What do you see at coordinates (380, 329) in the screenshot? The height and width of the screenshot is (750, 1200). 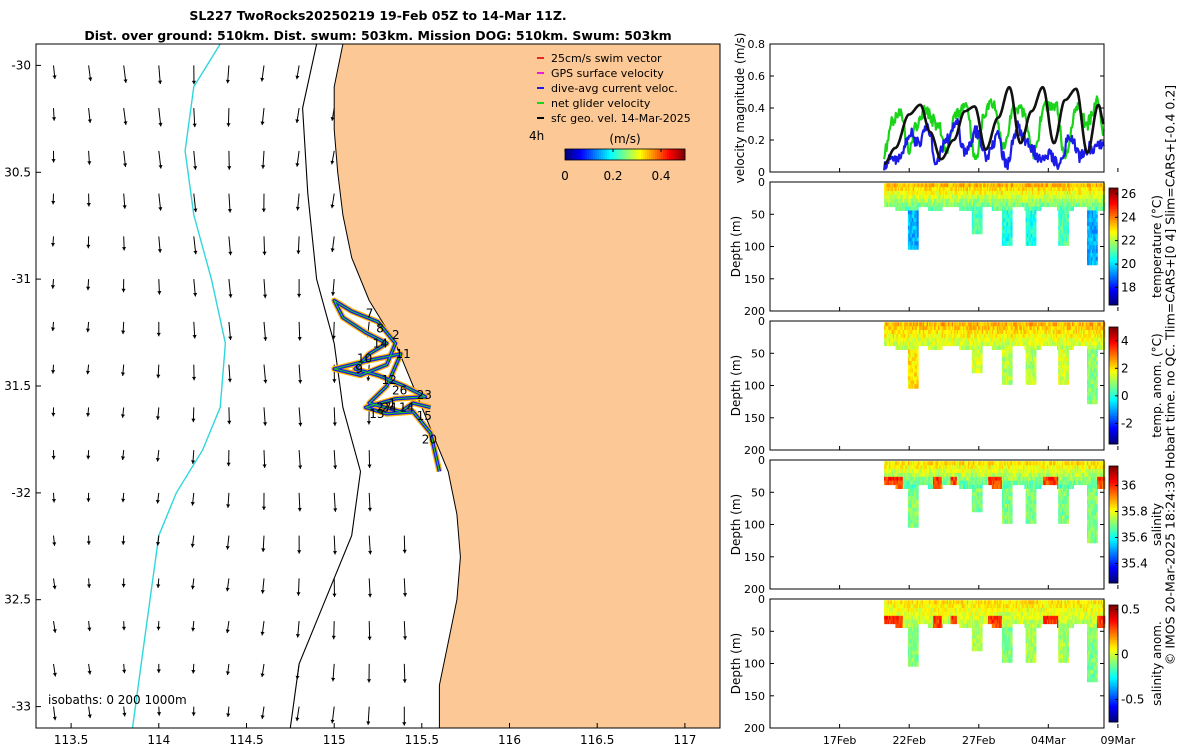 I see `day-label: 8` at bounding box center [380, 329].